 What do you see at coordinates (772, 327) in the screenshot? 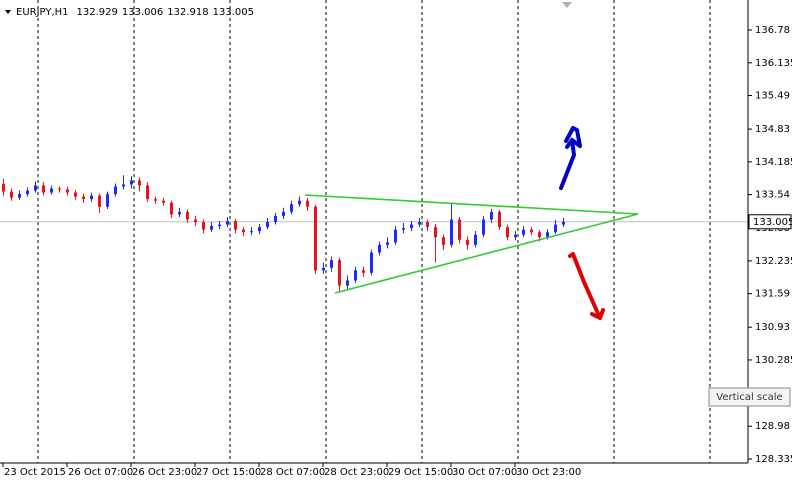
I see `y-tick-label: 130.93` at bounding box center [772, 327].